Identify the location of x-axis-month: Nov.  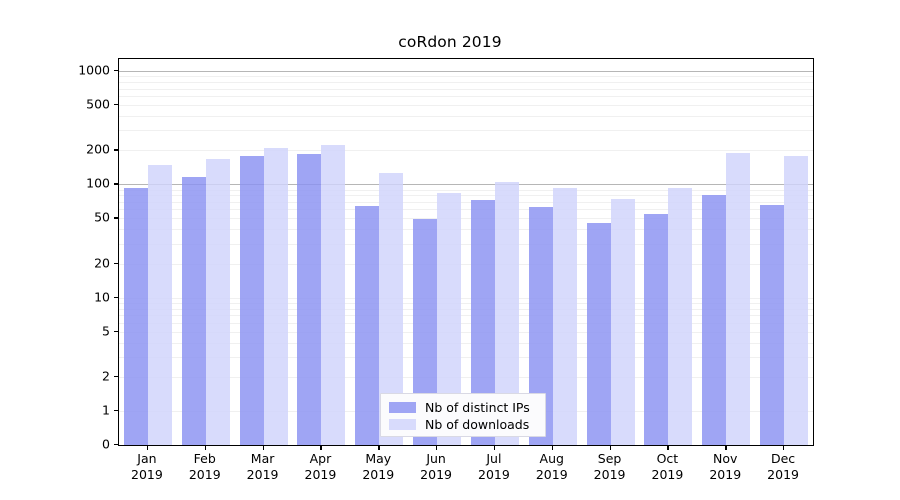
(725, 458).